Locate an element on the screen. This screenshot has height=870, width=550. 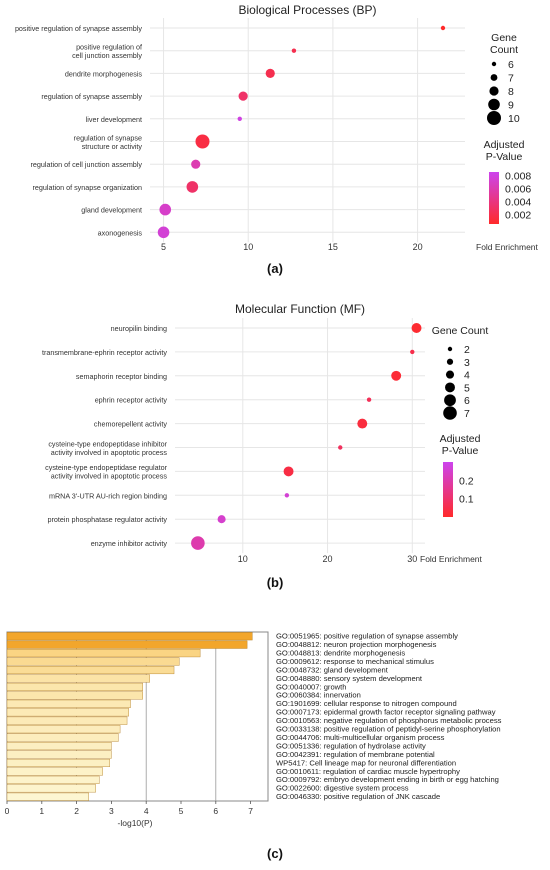
size-legend-label: 10 is located at coordinates (514, 119).